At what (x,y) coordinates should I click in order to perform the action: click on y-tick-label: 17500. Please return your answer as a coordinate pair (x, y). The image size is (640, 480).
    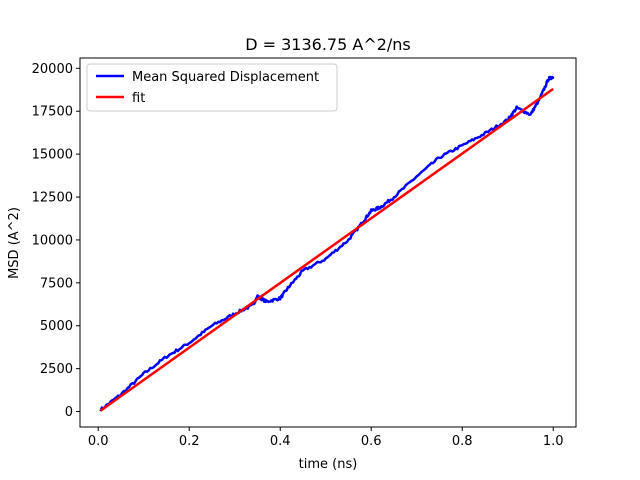
    Looking at the image, I should click on (52, 112).